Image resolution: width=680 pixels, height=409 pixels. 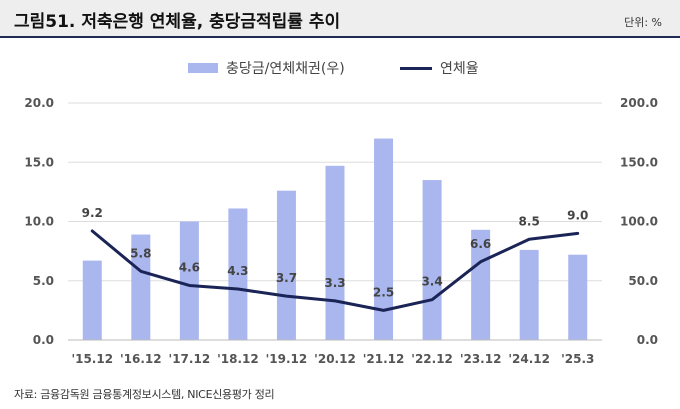 I want to click on data-label: 3.7, so click(x=286, y=278).